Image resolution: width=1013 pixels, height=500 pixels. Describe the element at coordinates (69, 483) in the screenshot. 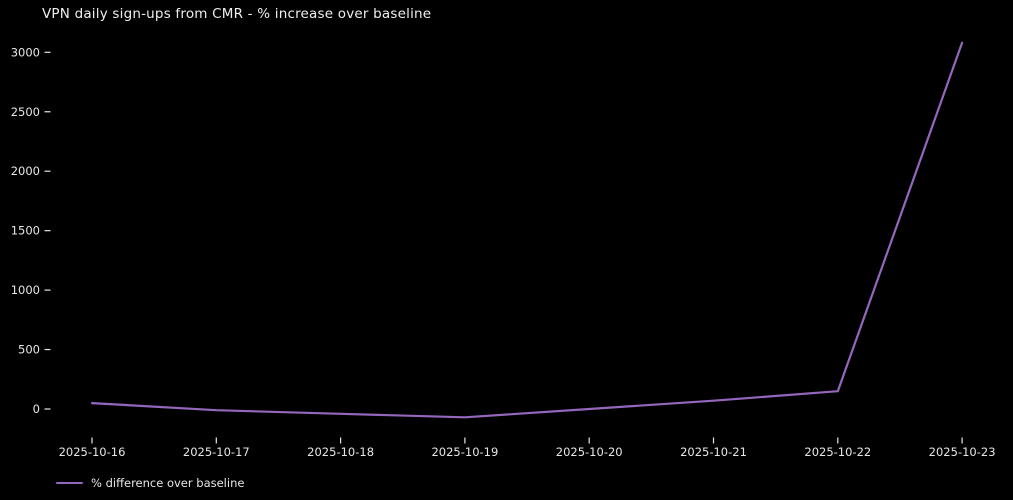

I see `legend-line-swatch` at that location.